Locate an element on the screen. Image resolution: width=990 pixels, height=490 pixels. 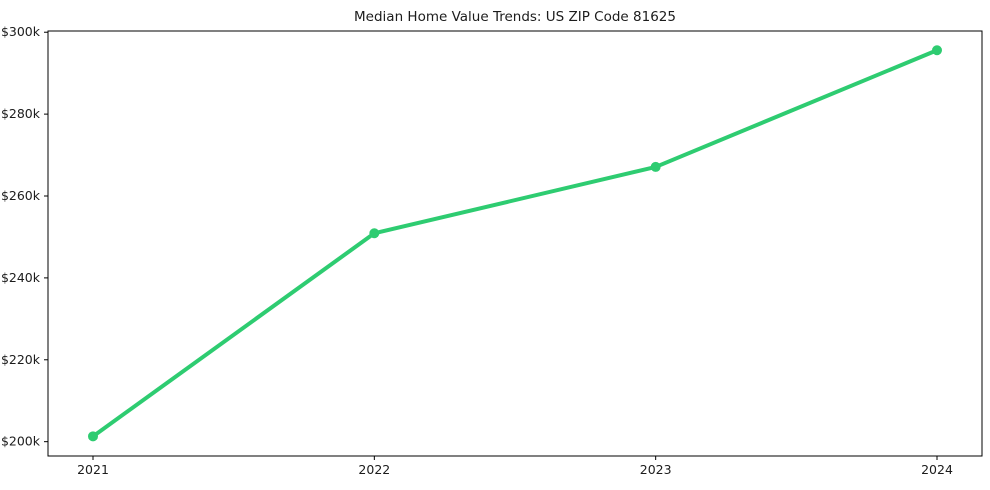
x-axis-tick-label: 2024 is located at coordinates (937, 469).